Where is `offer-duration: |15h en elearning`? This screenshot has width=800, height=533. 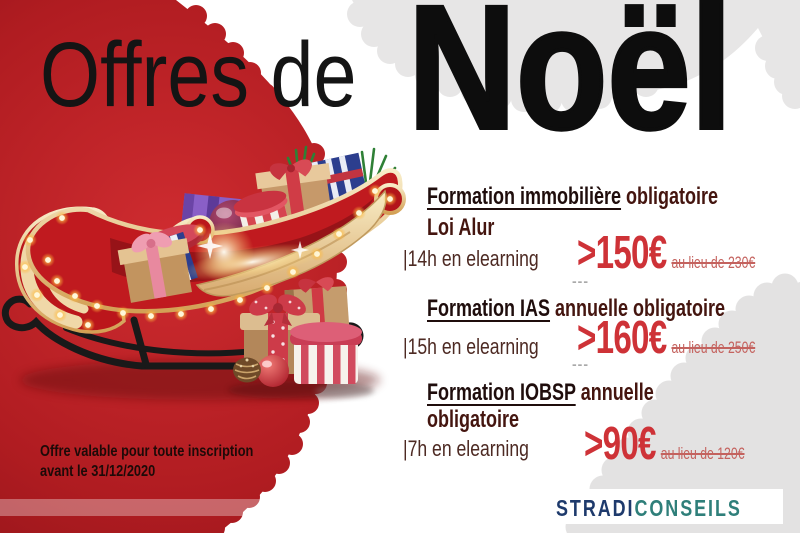 offer-duration: |15h en elearning is located at coordinates (471, 346).